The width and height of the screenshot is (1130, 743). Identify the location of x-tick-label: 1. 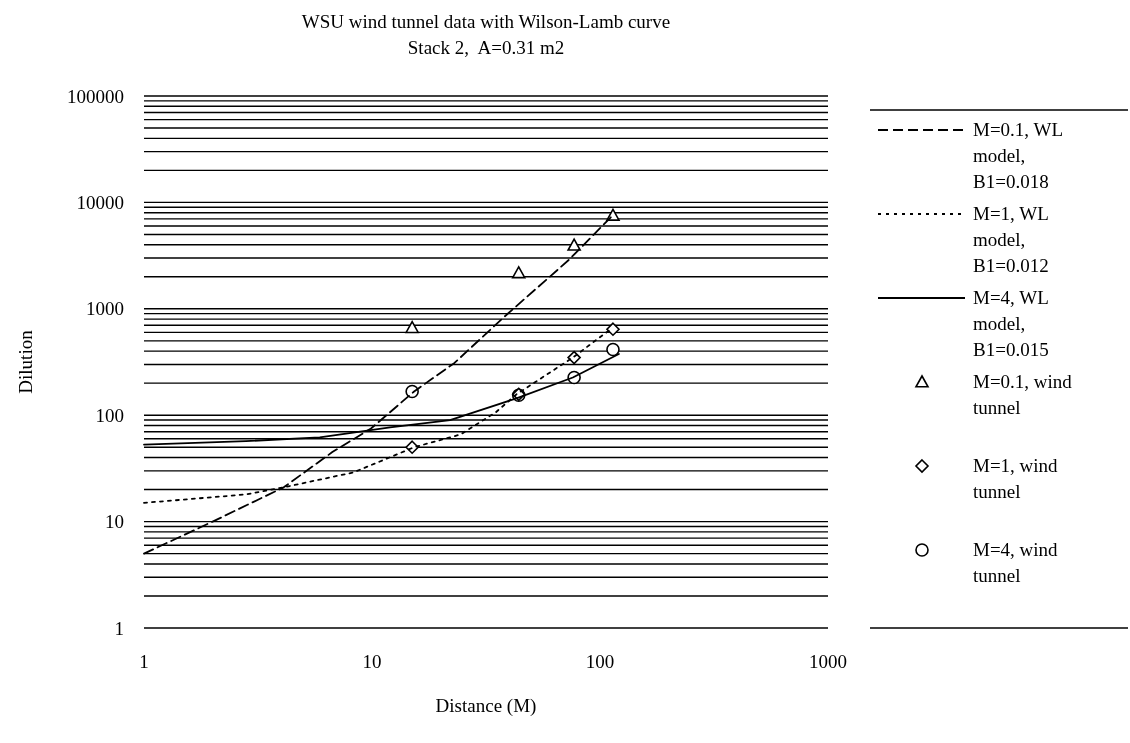
(144, 661).